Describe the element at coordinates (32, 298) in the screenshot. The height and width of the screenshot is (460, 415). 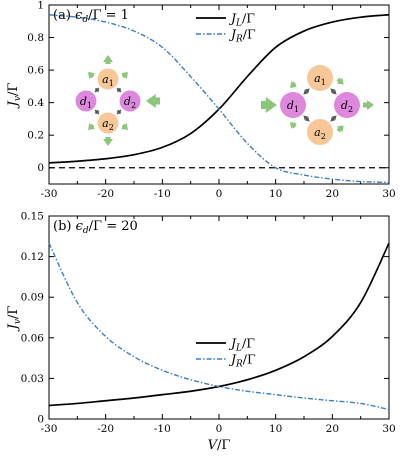
I see `y-tick-label: 0.09` at that location.